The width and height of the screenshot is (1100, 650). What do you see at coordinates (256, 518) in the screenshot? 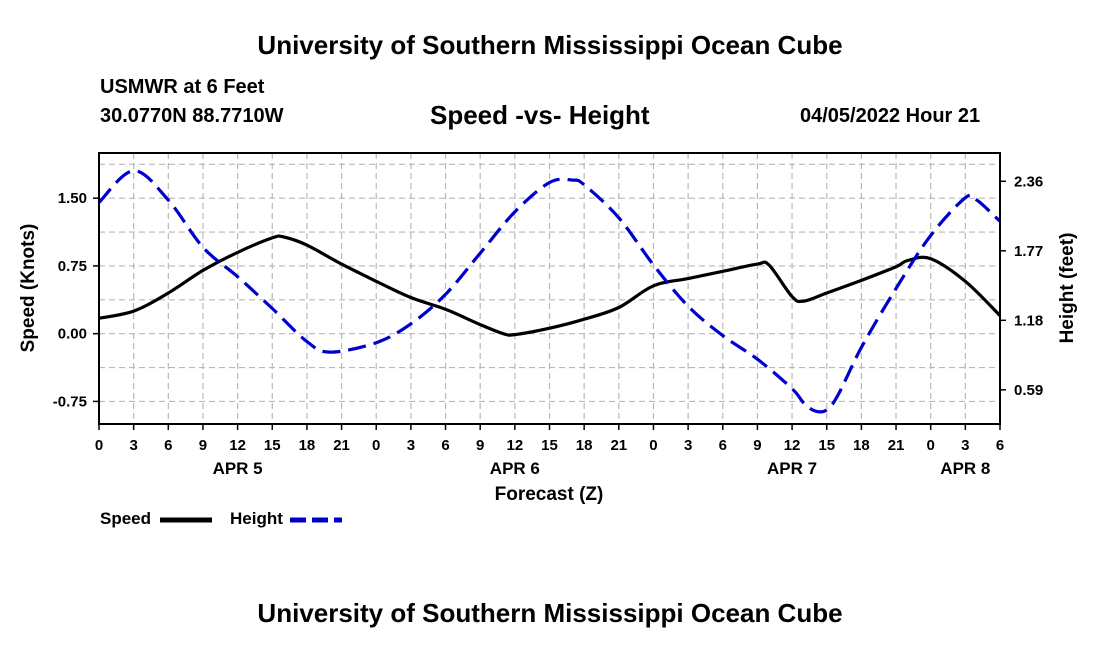
I see `legend-height-label: Height` at bounding box center [256, 518].